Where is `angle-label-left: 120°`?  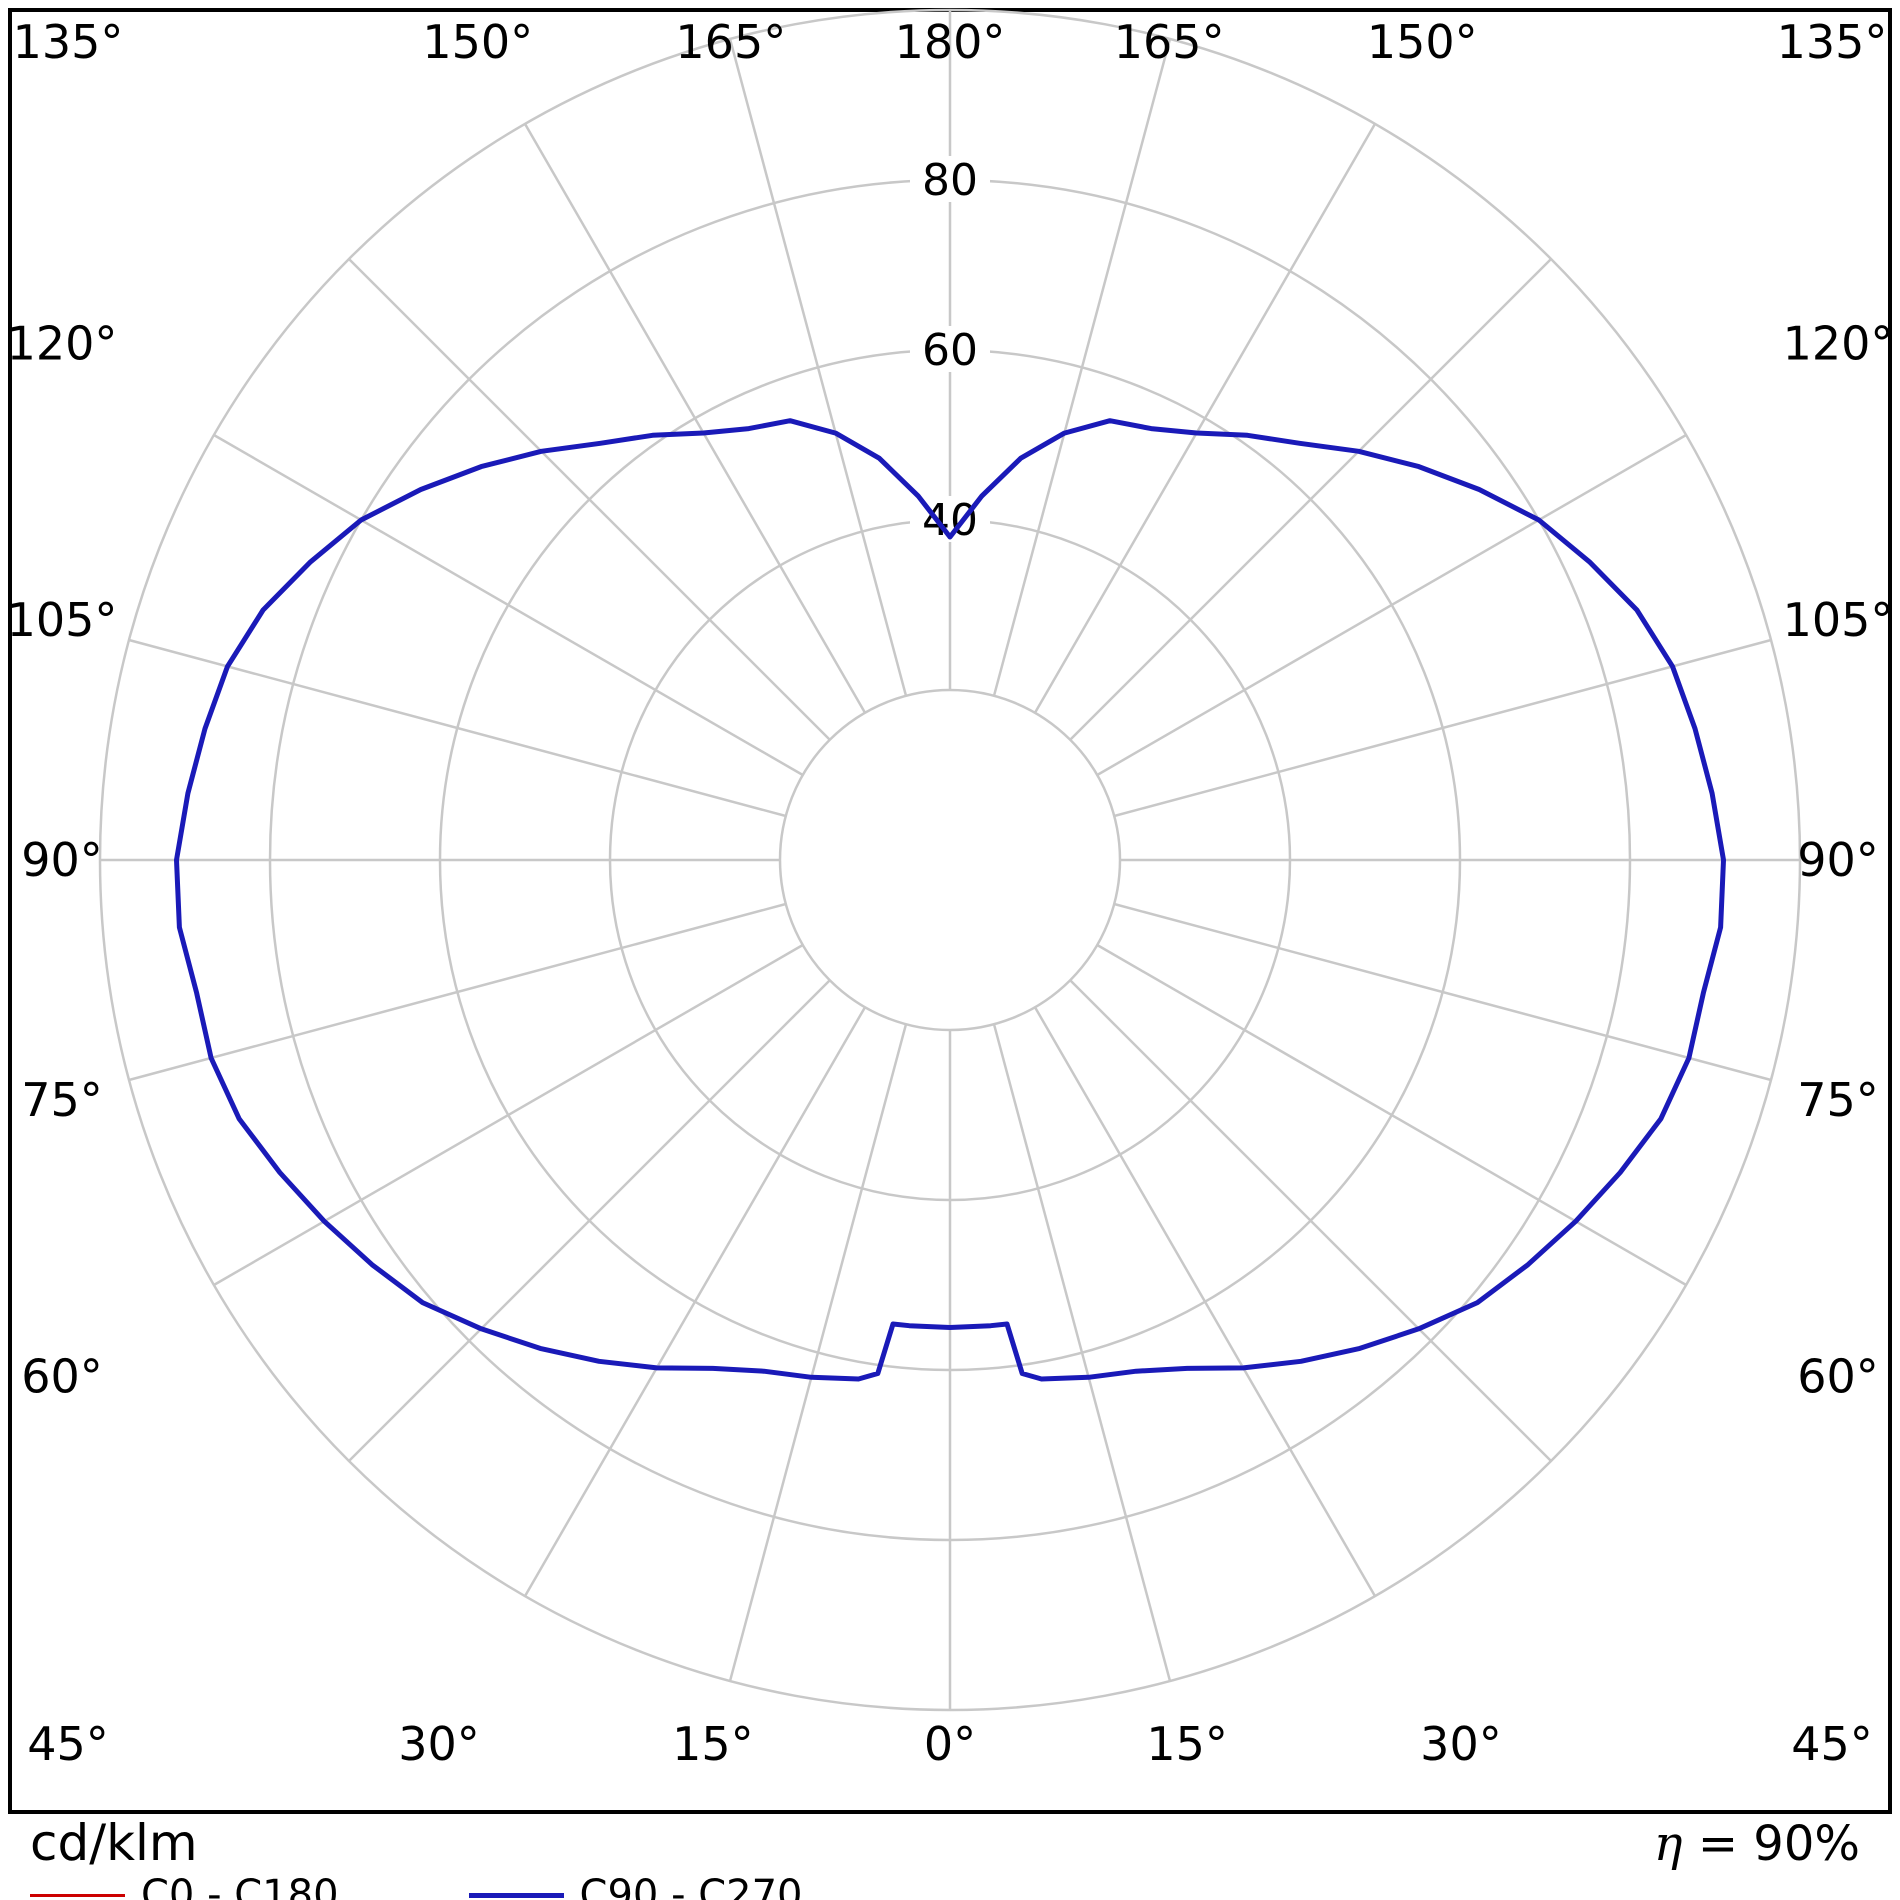 angle-label-left: 120° is located at coordinates (62, 343).